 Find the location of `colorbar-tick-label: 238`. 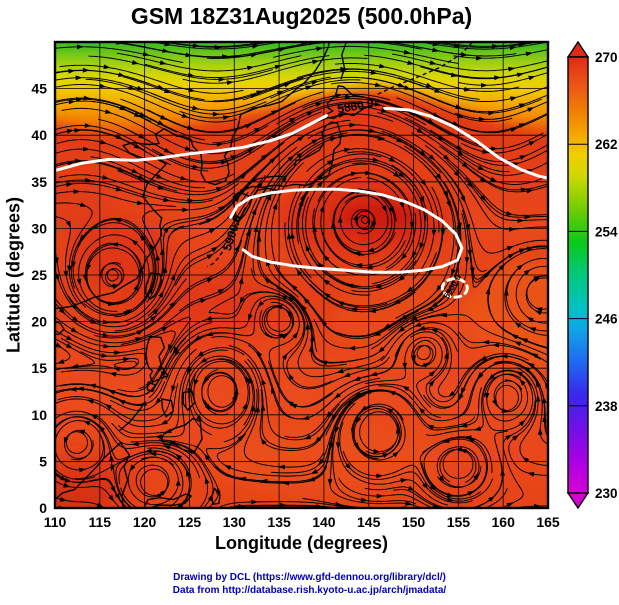

colorbar-tick-label: 238 is located at coordinates (606, 406).